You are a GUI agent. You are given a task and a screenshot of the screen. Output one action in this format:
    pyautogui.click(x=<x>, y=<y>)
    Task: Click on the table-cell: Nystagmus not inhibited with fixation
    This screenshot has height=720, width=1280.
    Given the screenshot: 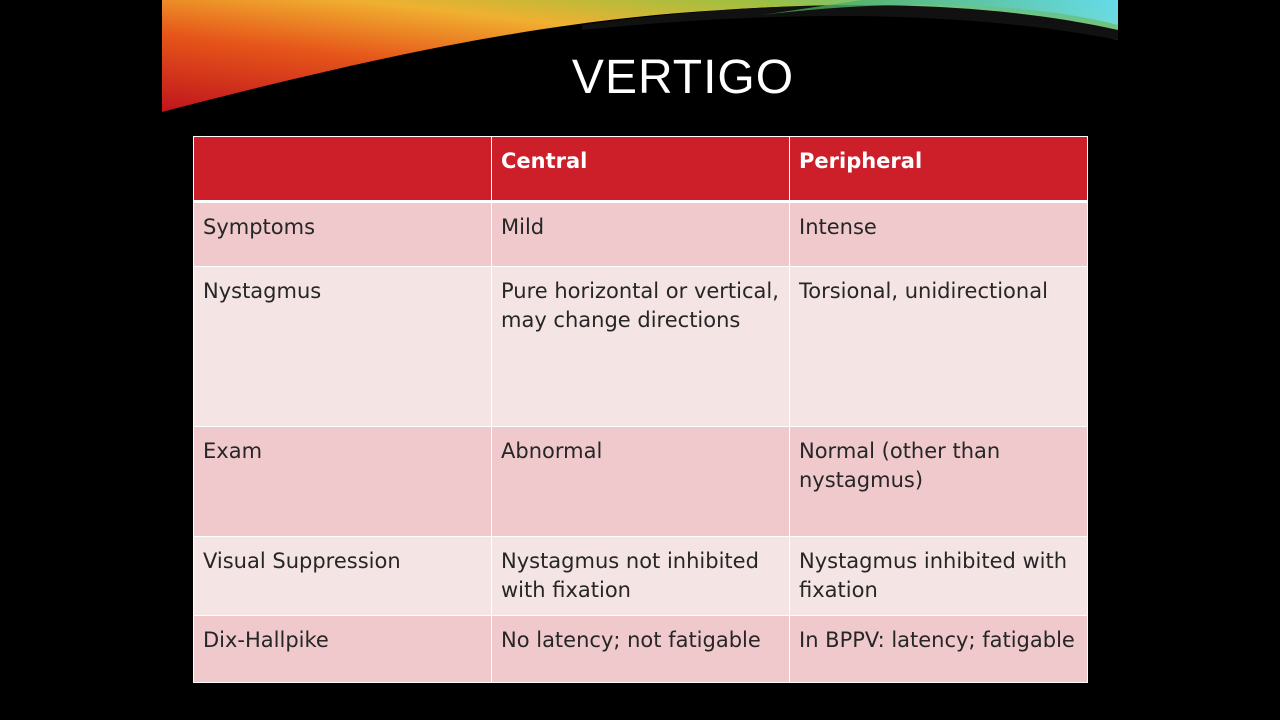 What is the action you would take?
    pyautogui.click(x=640, y=576)
    